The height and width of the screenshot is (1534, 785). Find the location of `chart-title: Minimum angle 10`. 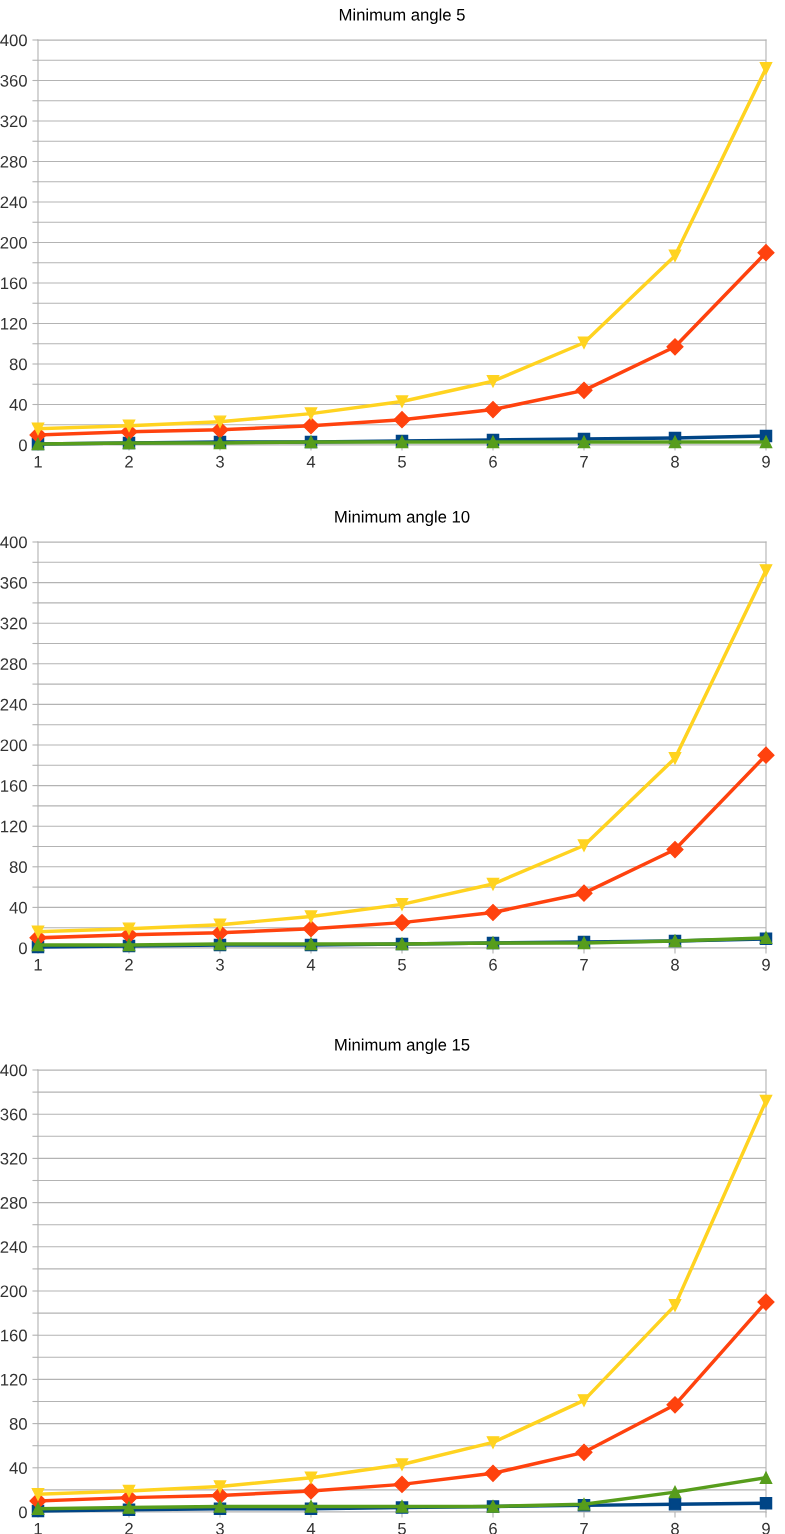

chart-title: Minimum angle 10 is located at coordinates (402, 518).